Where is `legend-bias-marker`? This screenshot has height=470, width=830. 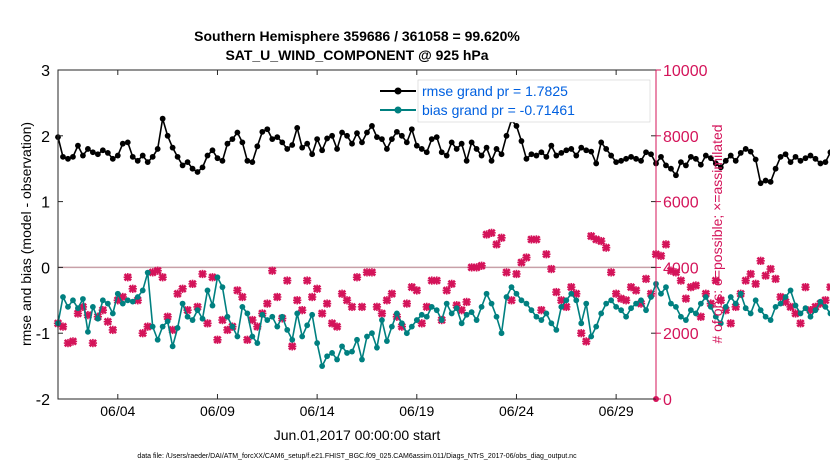 legend-bias-marker is located at coordinates (398, 110).